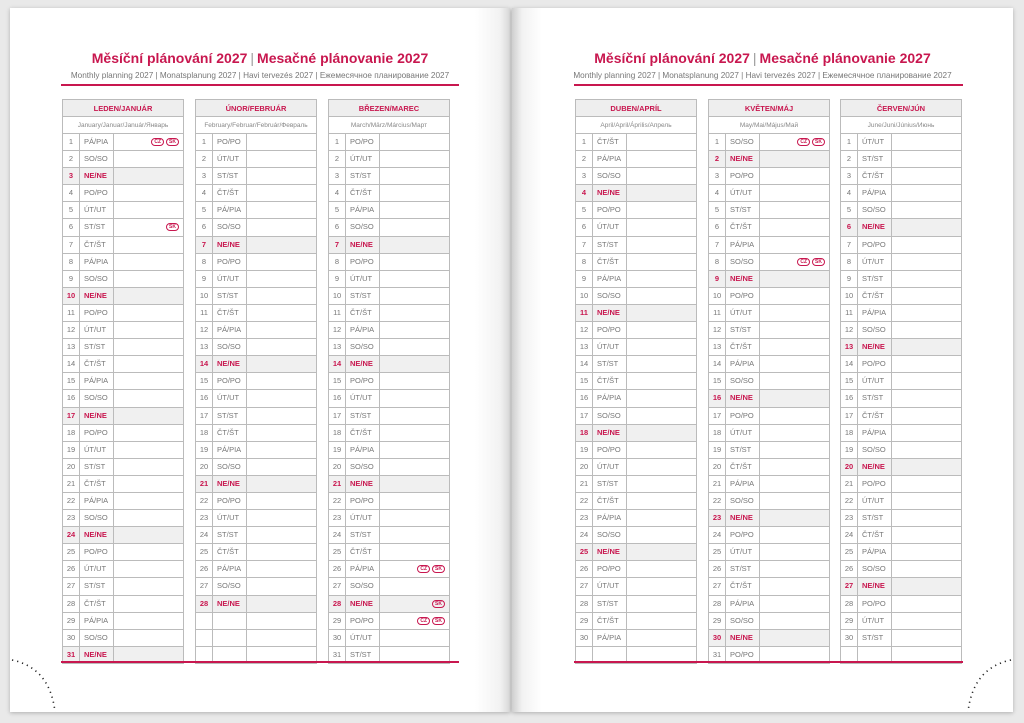  Describe the element at coordinates (123, 279) in the screenshot. I see `day-row: 9 SO/SO` at that location.